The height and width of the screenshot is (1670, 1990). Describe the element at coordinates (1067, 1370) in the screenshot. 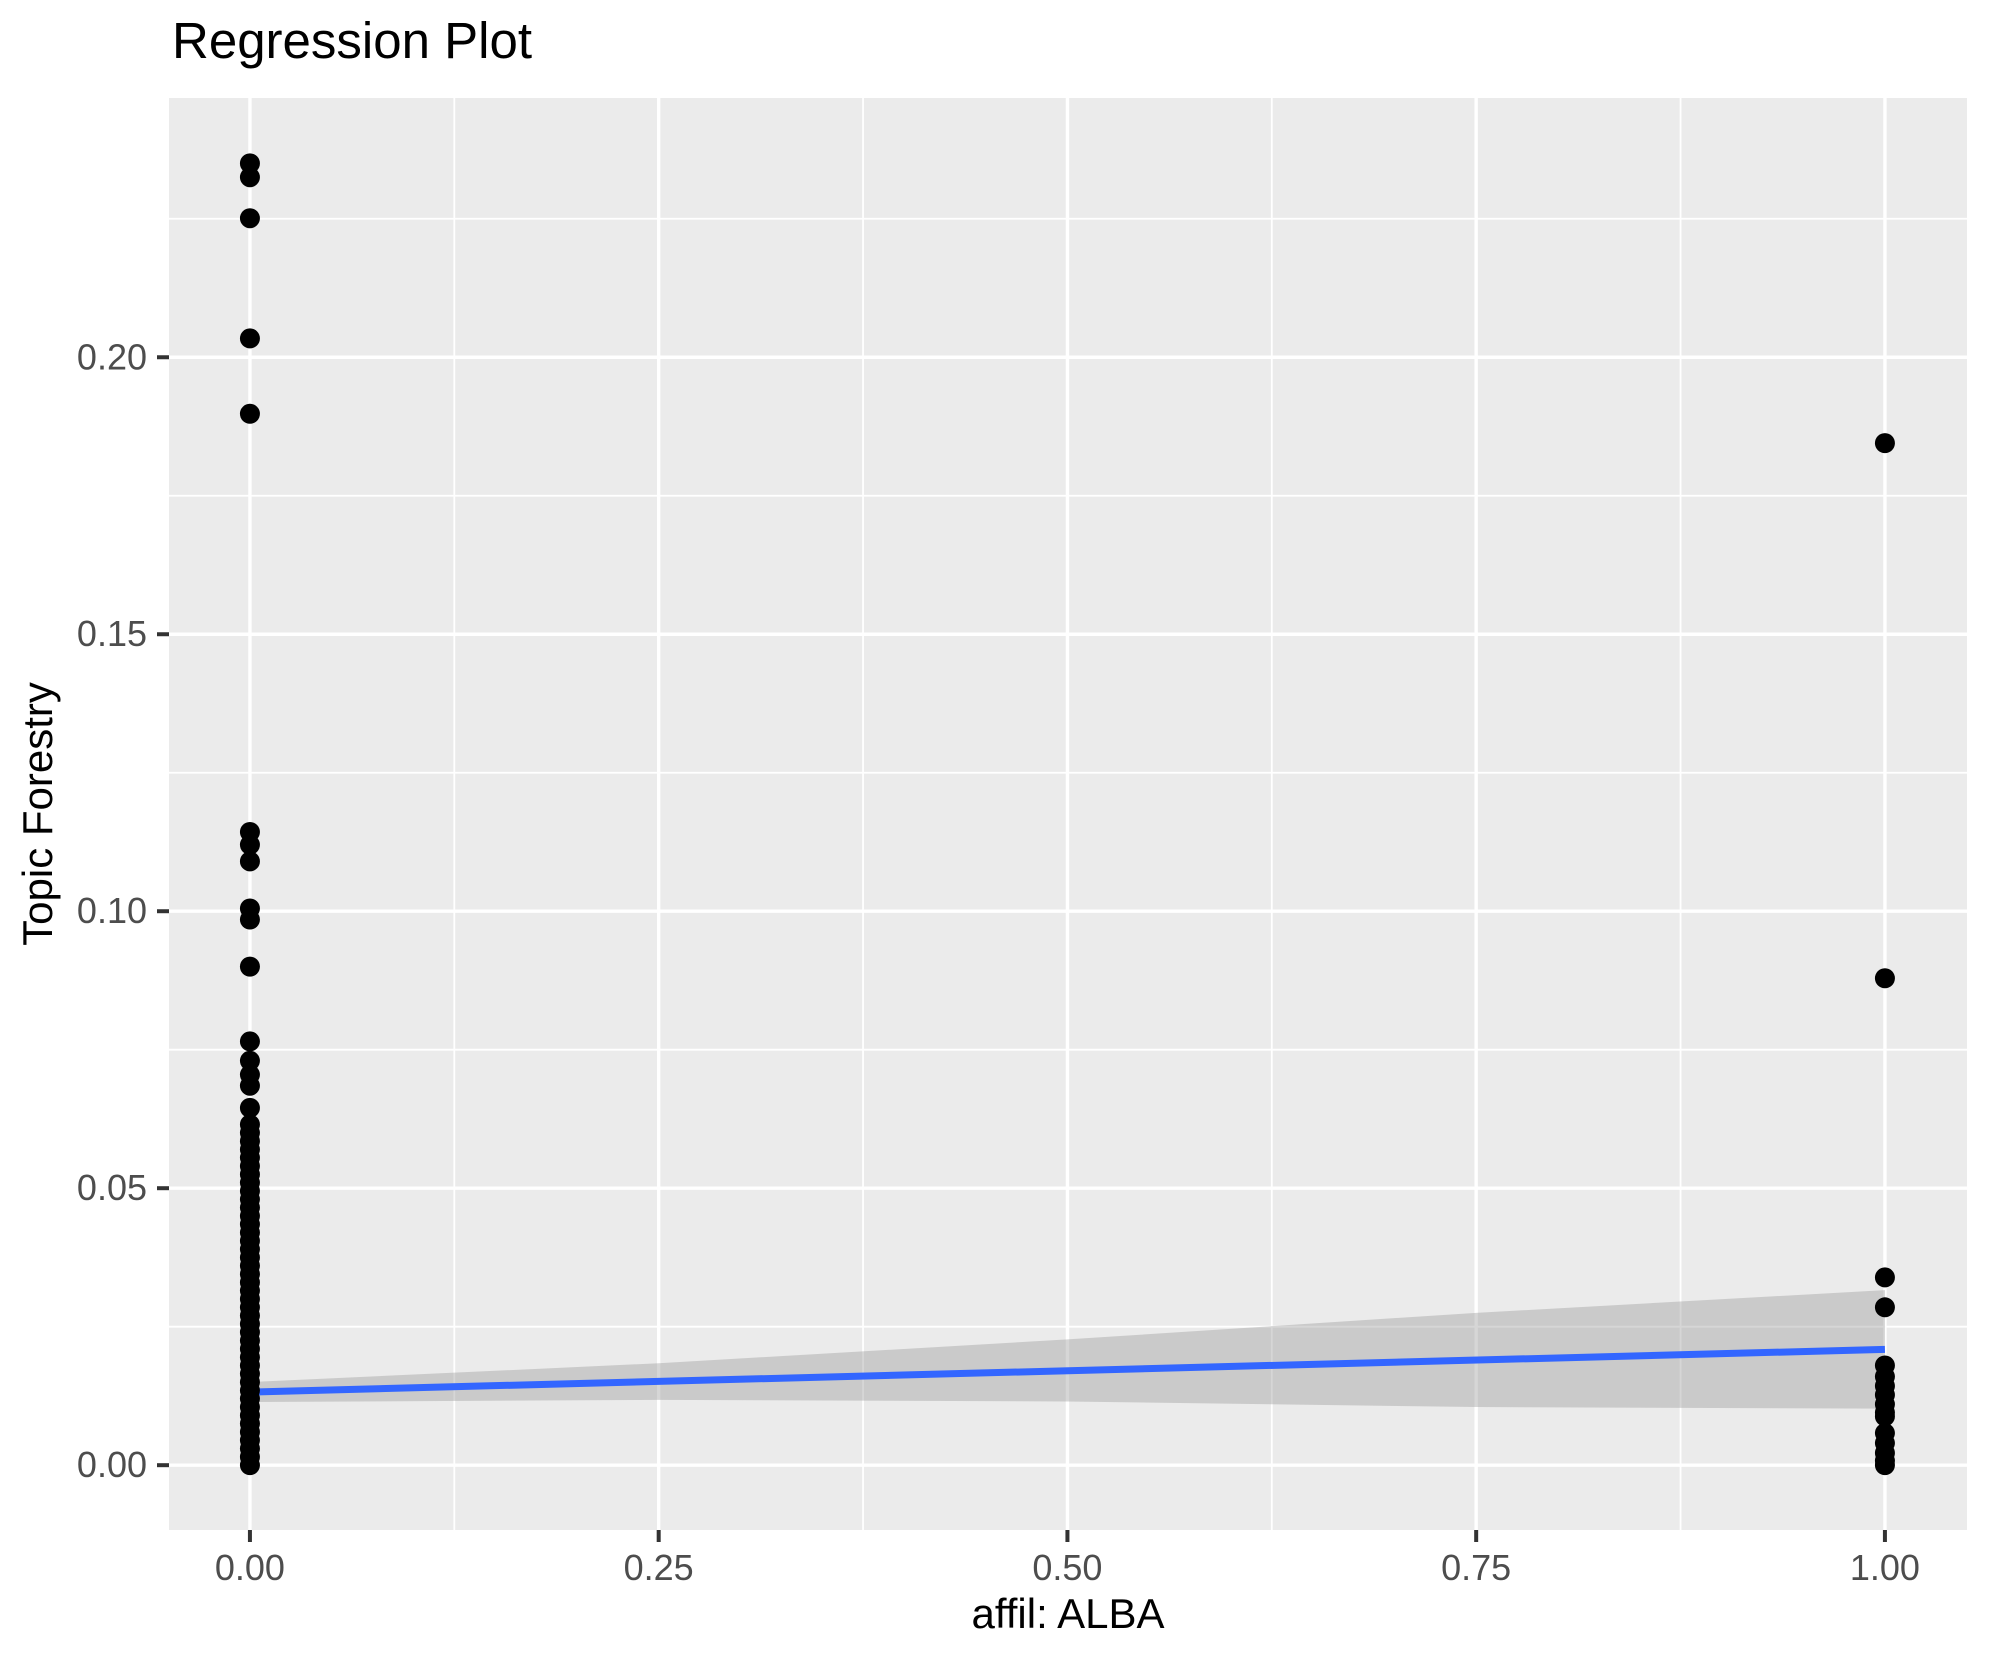

I see `regression-line` at that location.